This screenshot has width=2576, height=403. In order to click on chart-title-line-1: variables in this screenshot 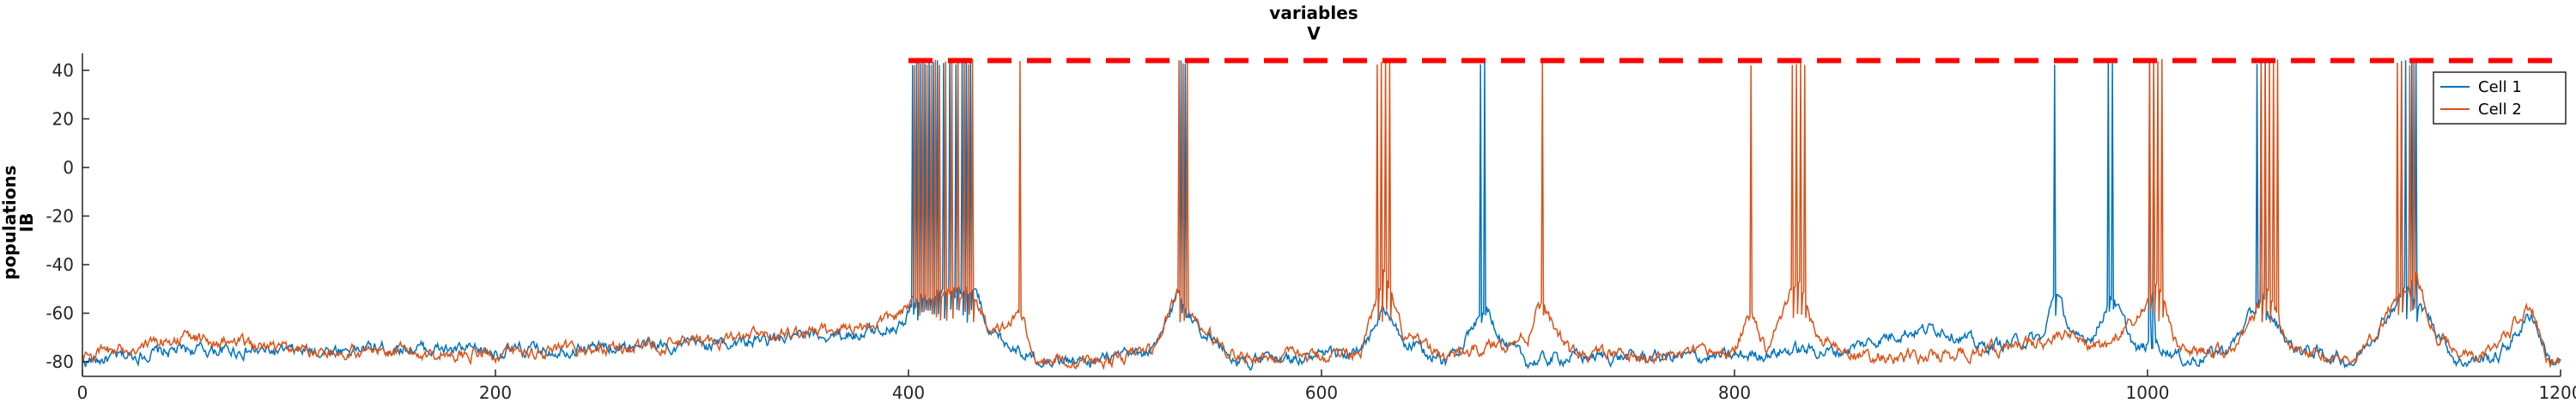, I will do `click(1313, 13)`.